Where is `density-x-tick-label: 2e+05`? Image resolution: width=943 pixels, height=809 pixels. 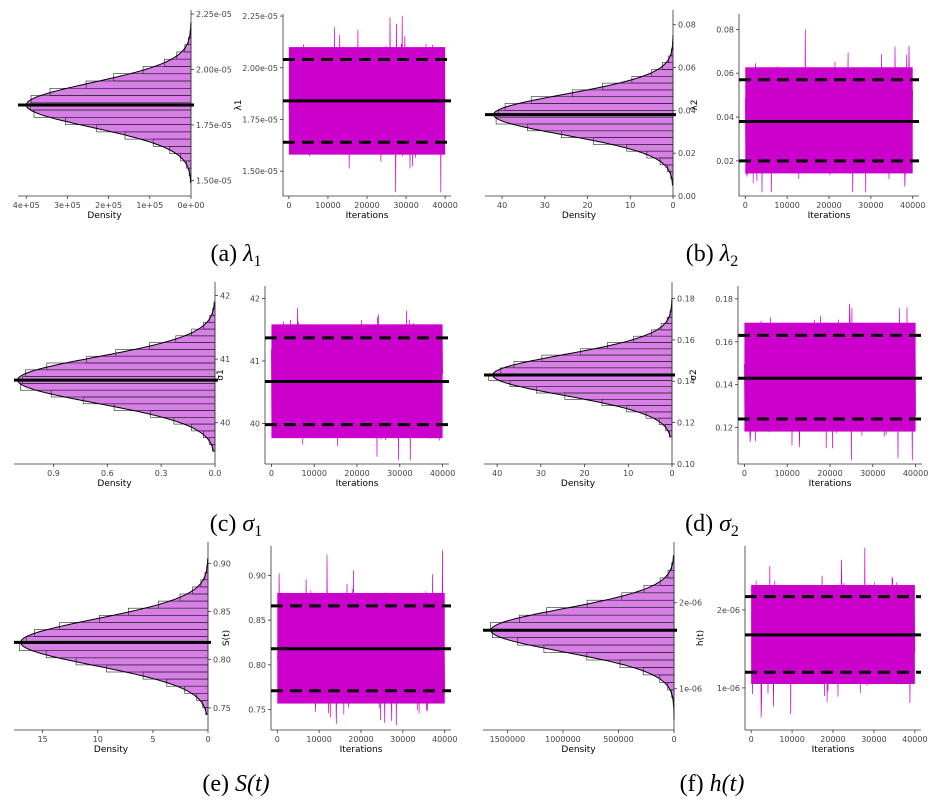 density-x-tick-label: 2e+05 is located at coordinates (108, 205).